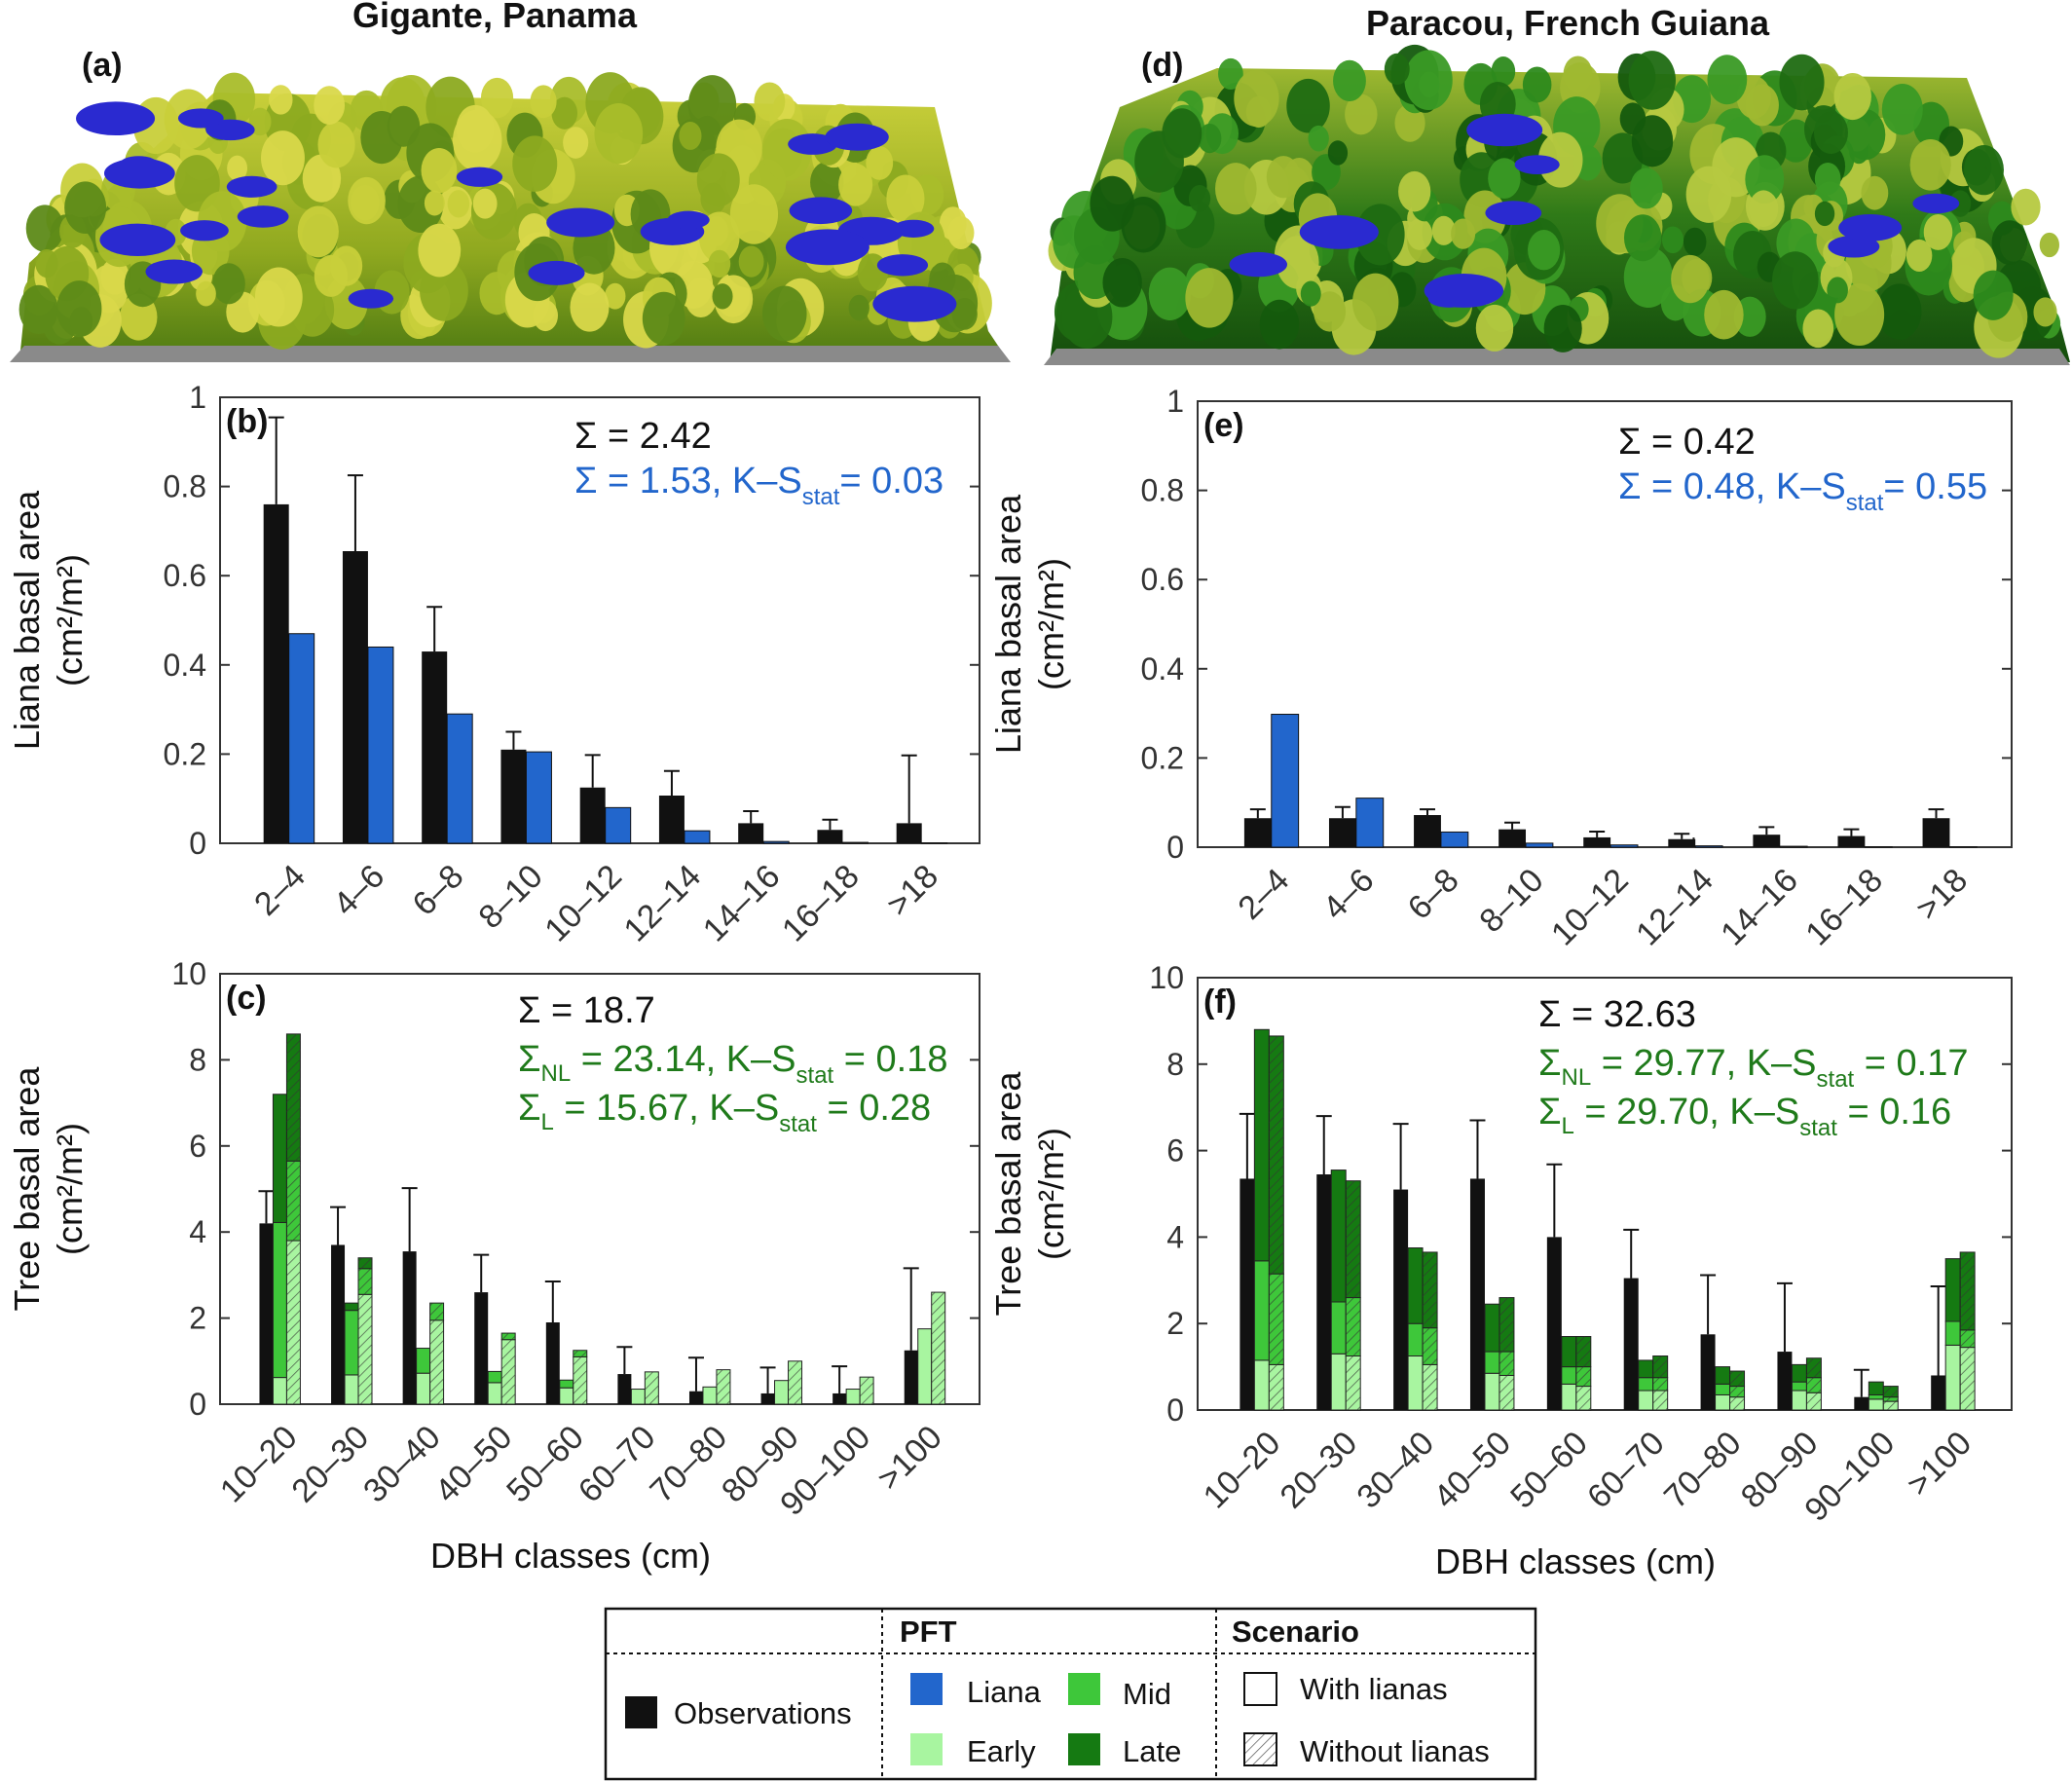  I want to click on legend-swatch-early, so click(926, 1749).